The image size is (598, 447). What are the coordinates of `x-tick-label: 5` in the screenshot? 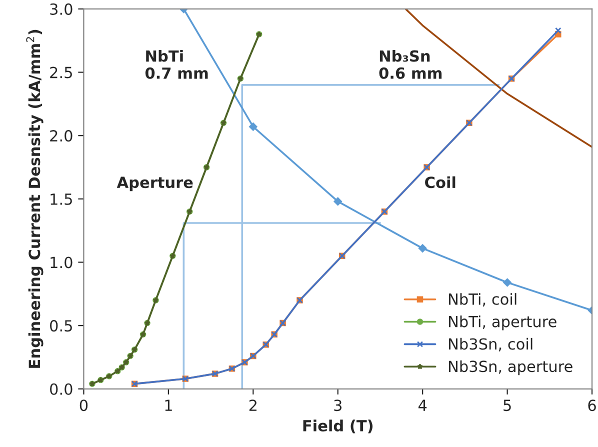 It's located at (507, 406).